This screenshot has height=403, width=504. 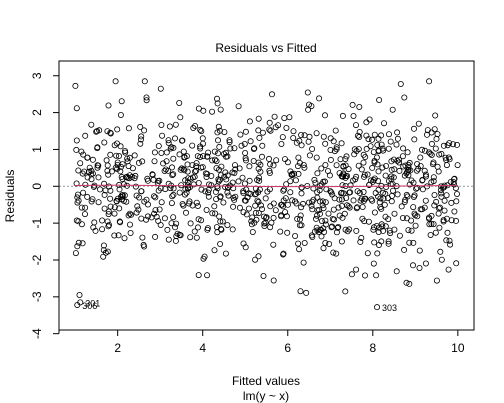 I want to click on y-tick-label: 0, so click(x=37, y=186).